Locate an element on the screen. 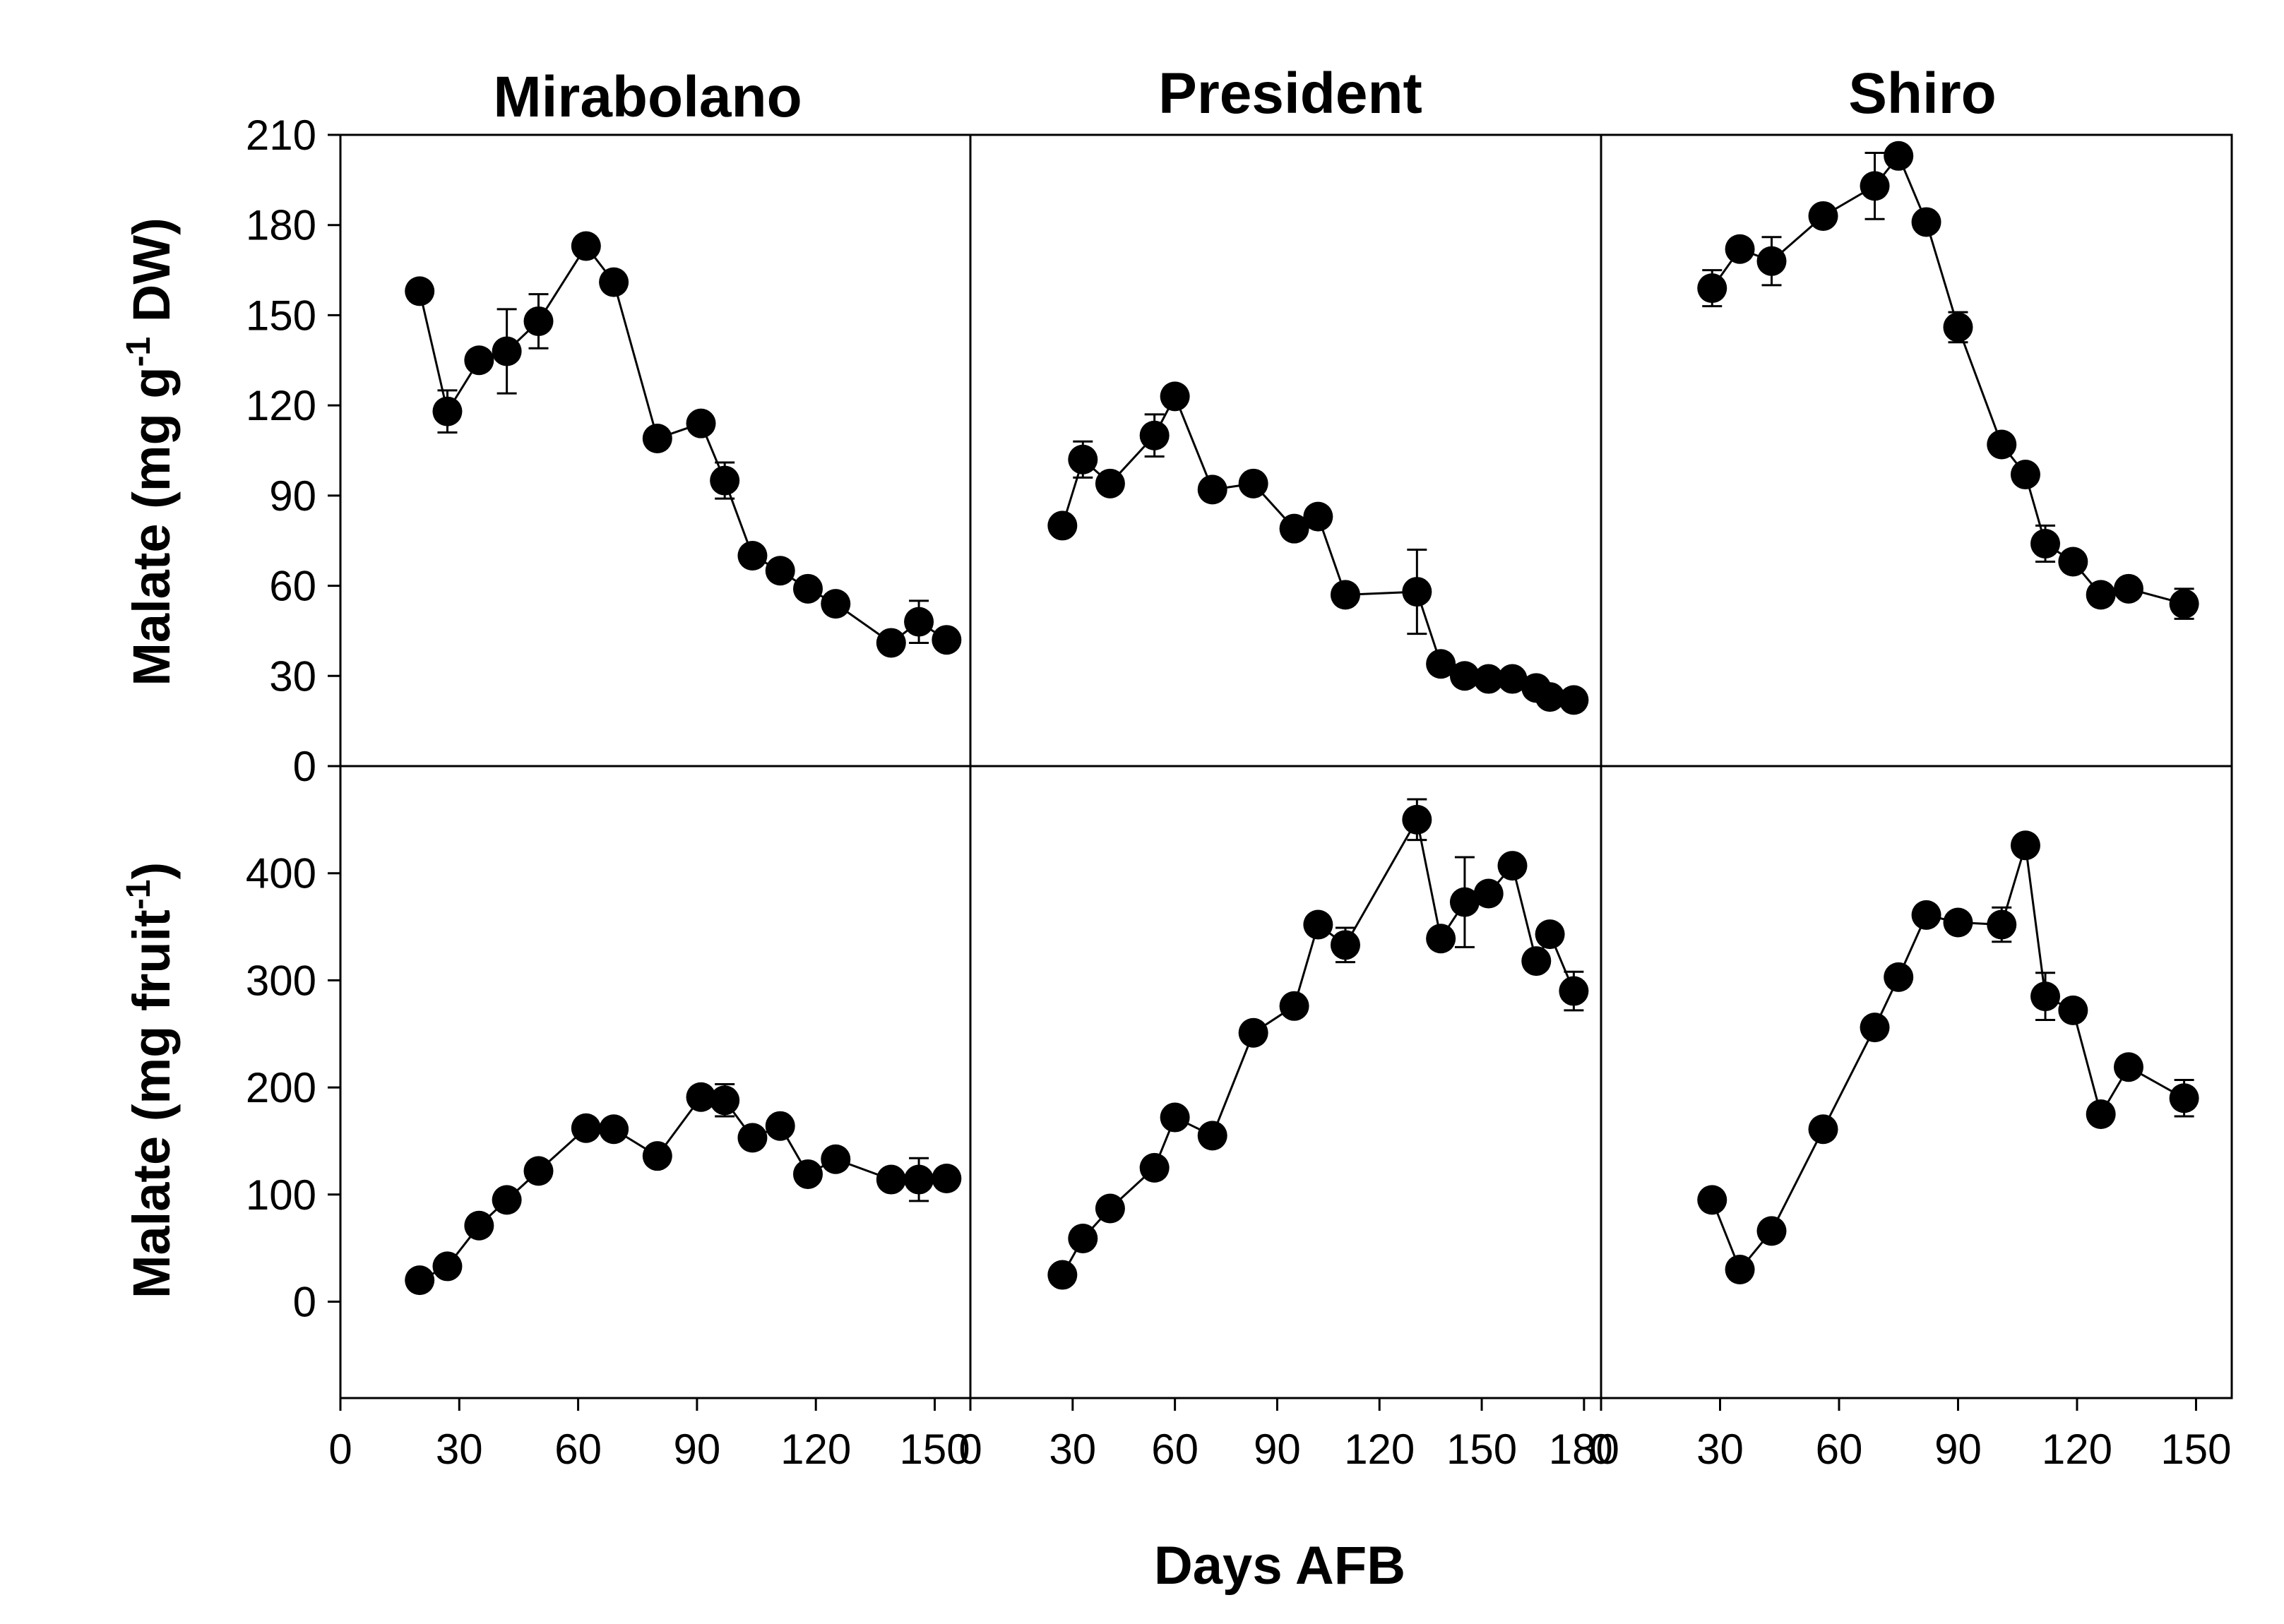 This screenshot has height=1624, width=2284. y-tick-label: 180 is located at coordinates (281, 225).